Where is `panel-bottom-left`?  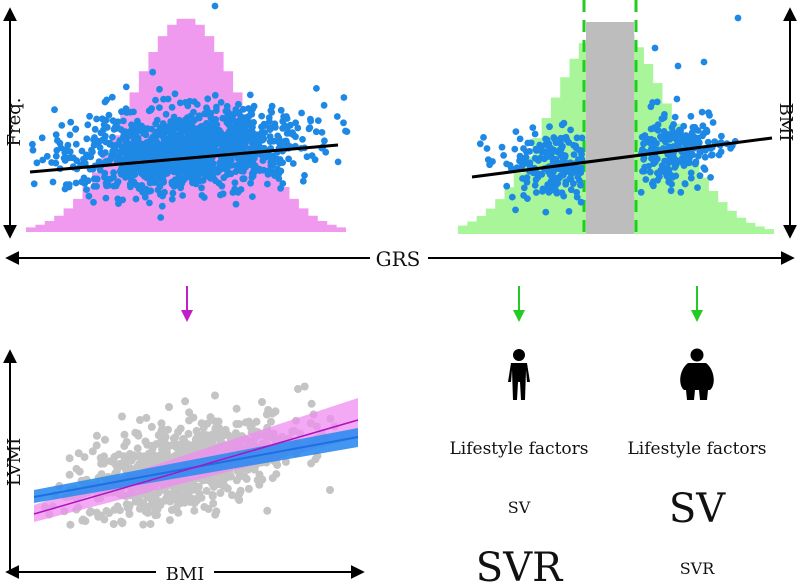
panel-bottom-left is located at coordinates (196, 455).